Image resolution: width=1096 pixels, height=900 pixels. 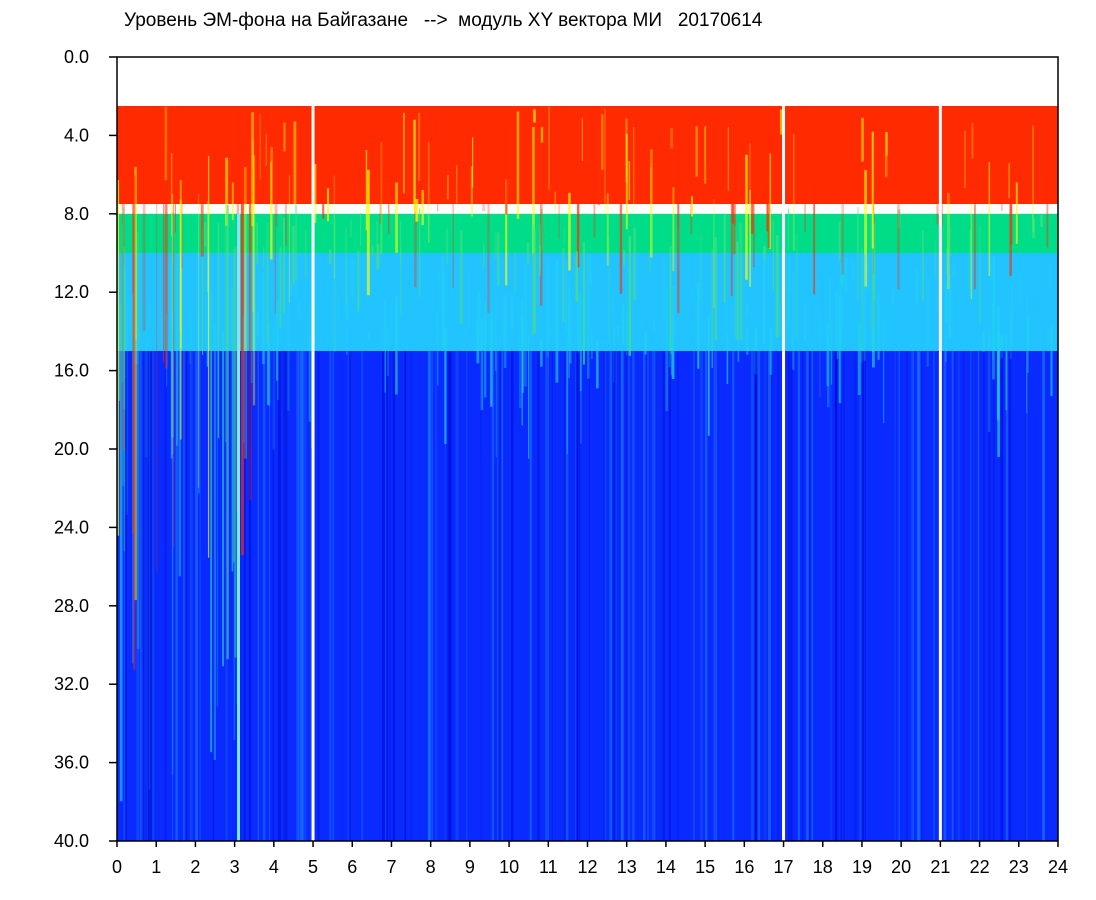 What do you see at coordinates (784, 473) in the screenshot?
I see `feature-gap` at bounding box center [784, 473].